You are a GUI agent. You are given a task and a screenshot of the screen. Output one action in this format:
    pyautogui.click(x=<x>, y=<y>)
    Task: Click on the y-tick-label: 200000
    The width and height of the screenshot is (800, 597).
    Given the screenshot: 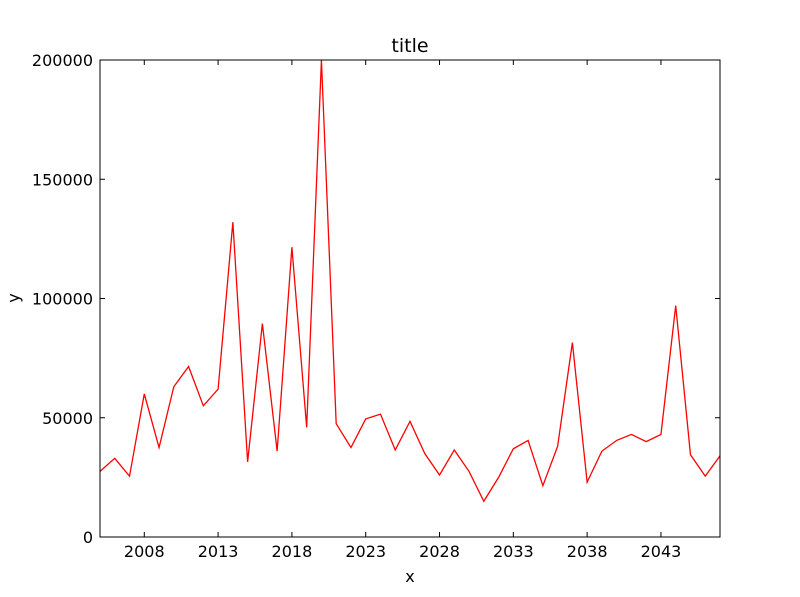 What is the action you would take?
    pyautogui.click(x=62, y=60)
    